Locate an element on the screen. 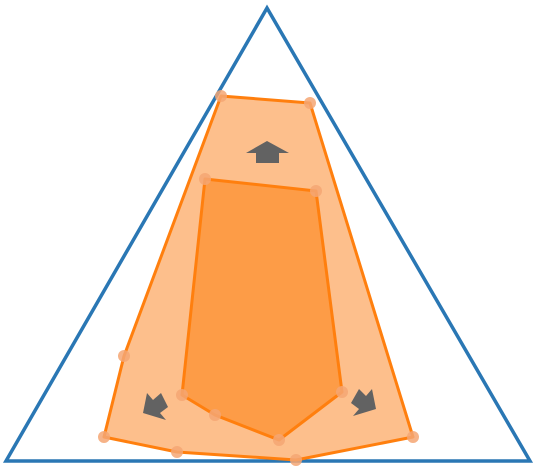  arrow-down-right-icon is located at coordinates (363, 402).